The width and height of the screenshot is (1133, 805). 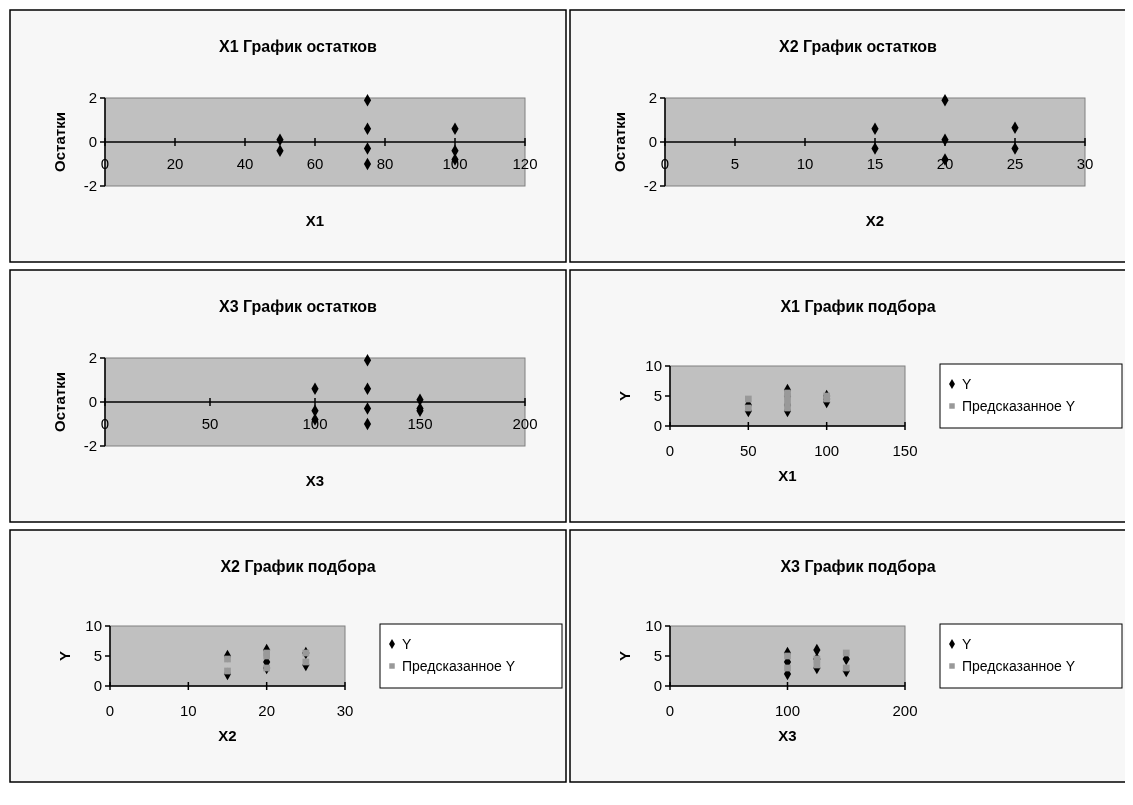 I want to click on x-tick-label: 120, so click(x=525, y=163).